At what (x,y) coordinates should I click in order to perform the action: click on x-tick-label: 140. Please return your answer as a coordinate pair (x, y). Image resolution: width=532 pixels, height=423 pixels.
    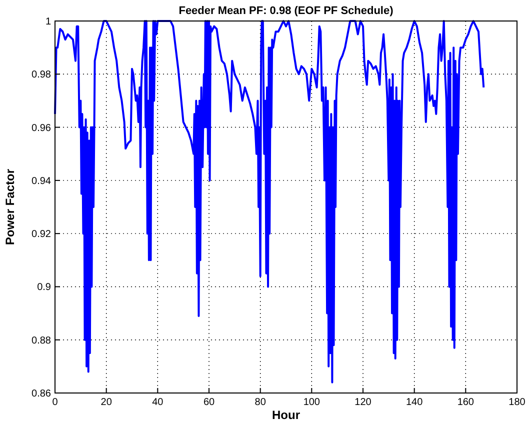
    Looking at the image, I should click on (415, 402).